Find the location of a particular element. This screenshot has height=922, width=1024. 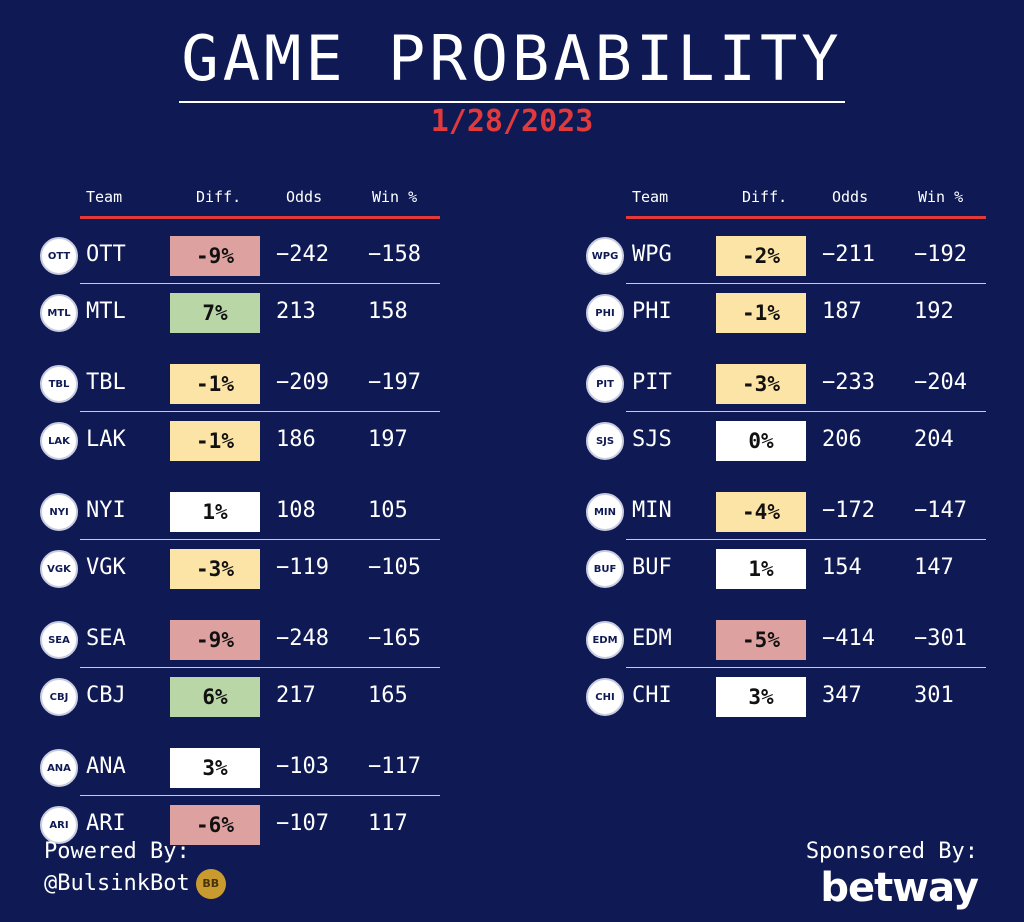

powered-by-block: Powered By: @BulsinkBot BB is located at coordinates (135, 868).